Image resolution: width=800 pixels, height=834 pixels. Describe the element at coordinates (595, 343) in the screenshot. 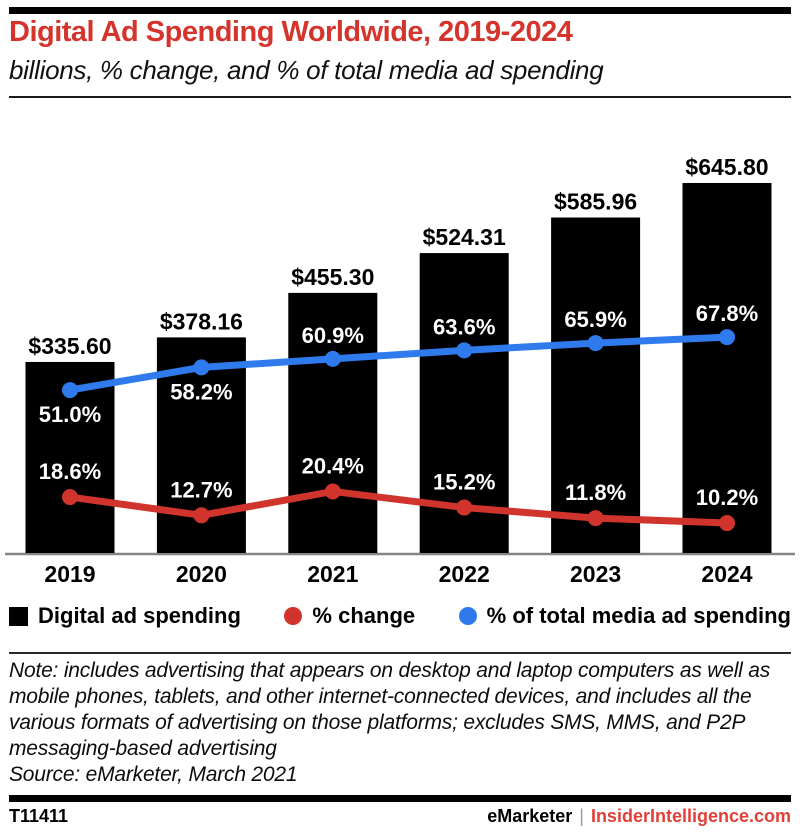

I see `blue-point-2023` at that location.